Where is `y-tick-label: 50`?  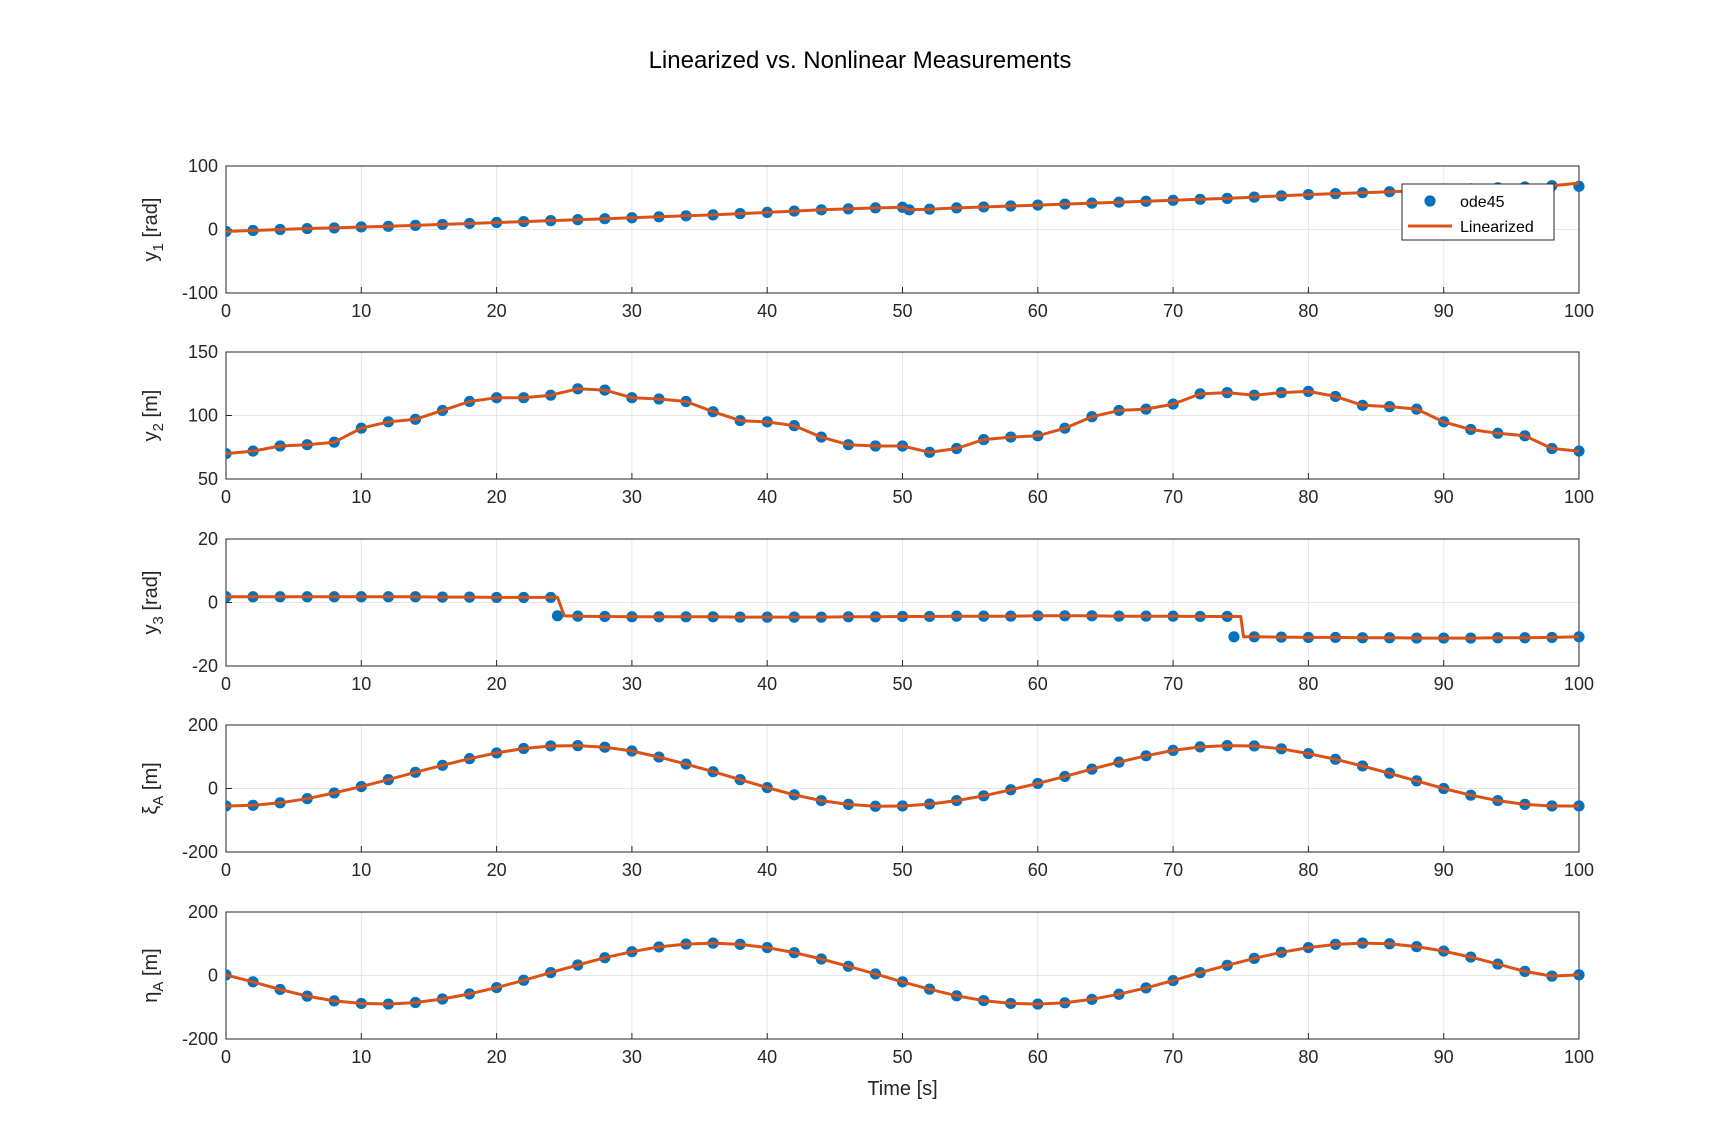 y-tick-label: 50 is located at coordinates (208, 479).